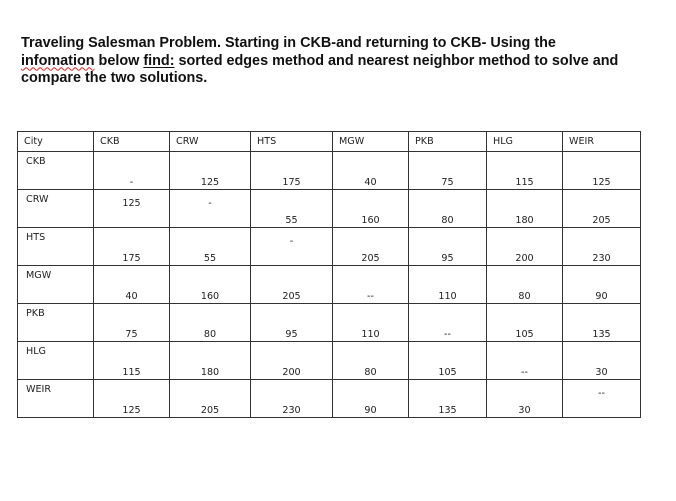 The height and width of the screenshot is (501, 676). I want to click on col-header-pkb: PKB, so click(447, 141).